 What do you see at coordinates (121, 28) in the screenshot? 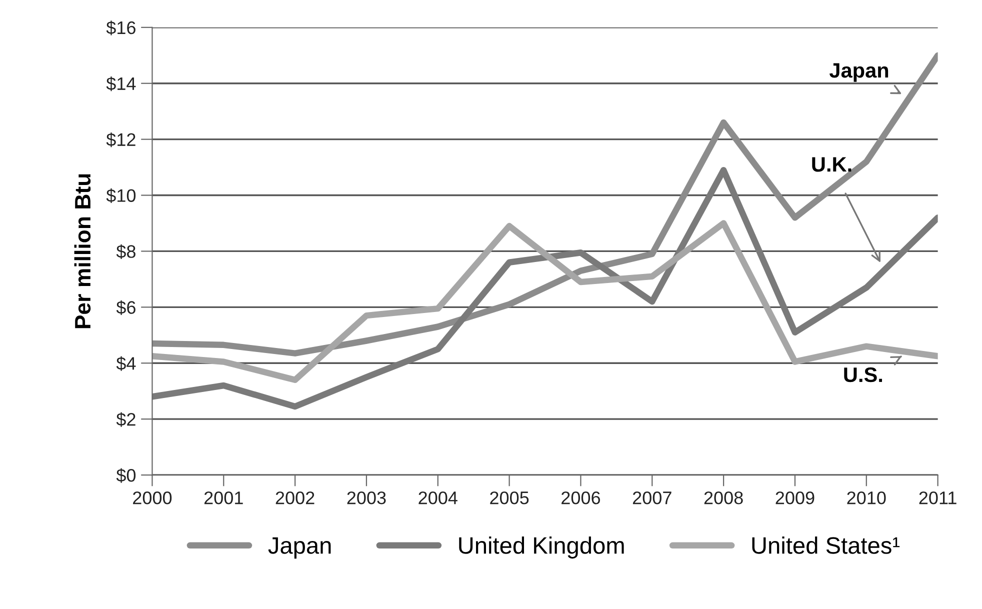
I see `y-tick-label: $16` at bounding box center [121, 28].